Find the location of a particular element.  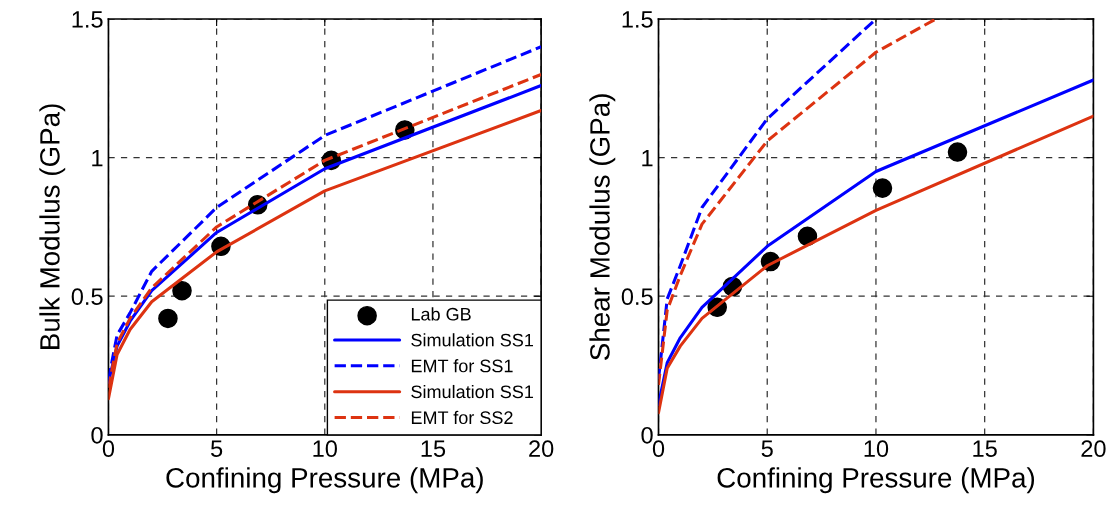

legend-label: EMT for SS1 is located at coordinates (462, 366).